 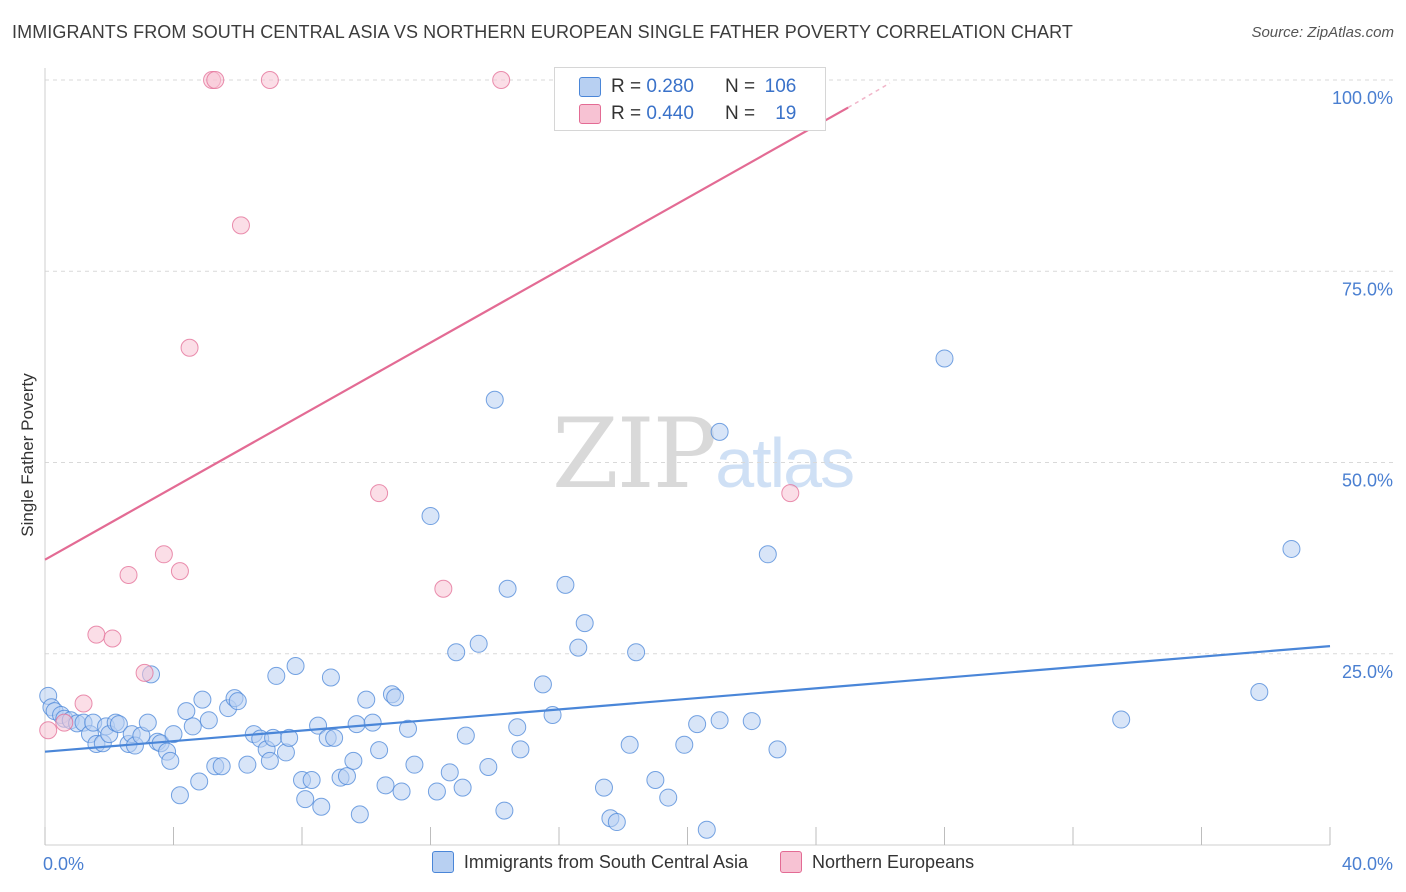 I want to click on legend-item-immigrants: Immigrants from South Central Asia, so click(x=589, y=862).